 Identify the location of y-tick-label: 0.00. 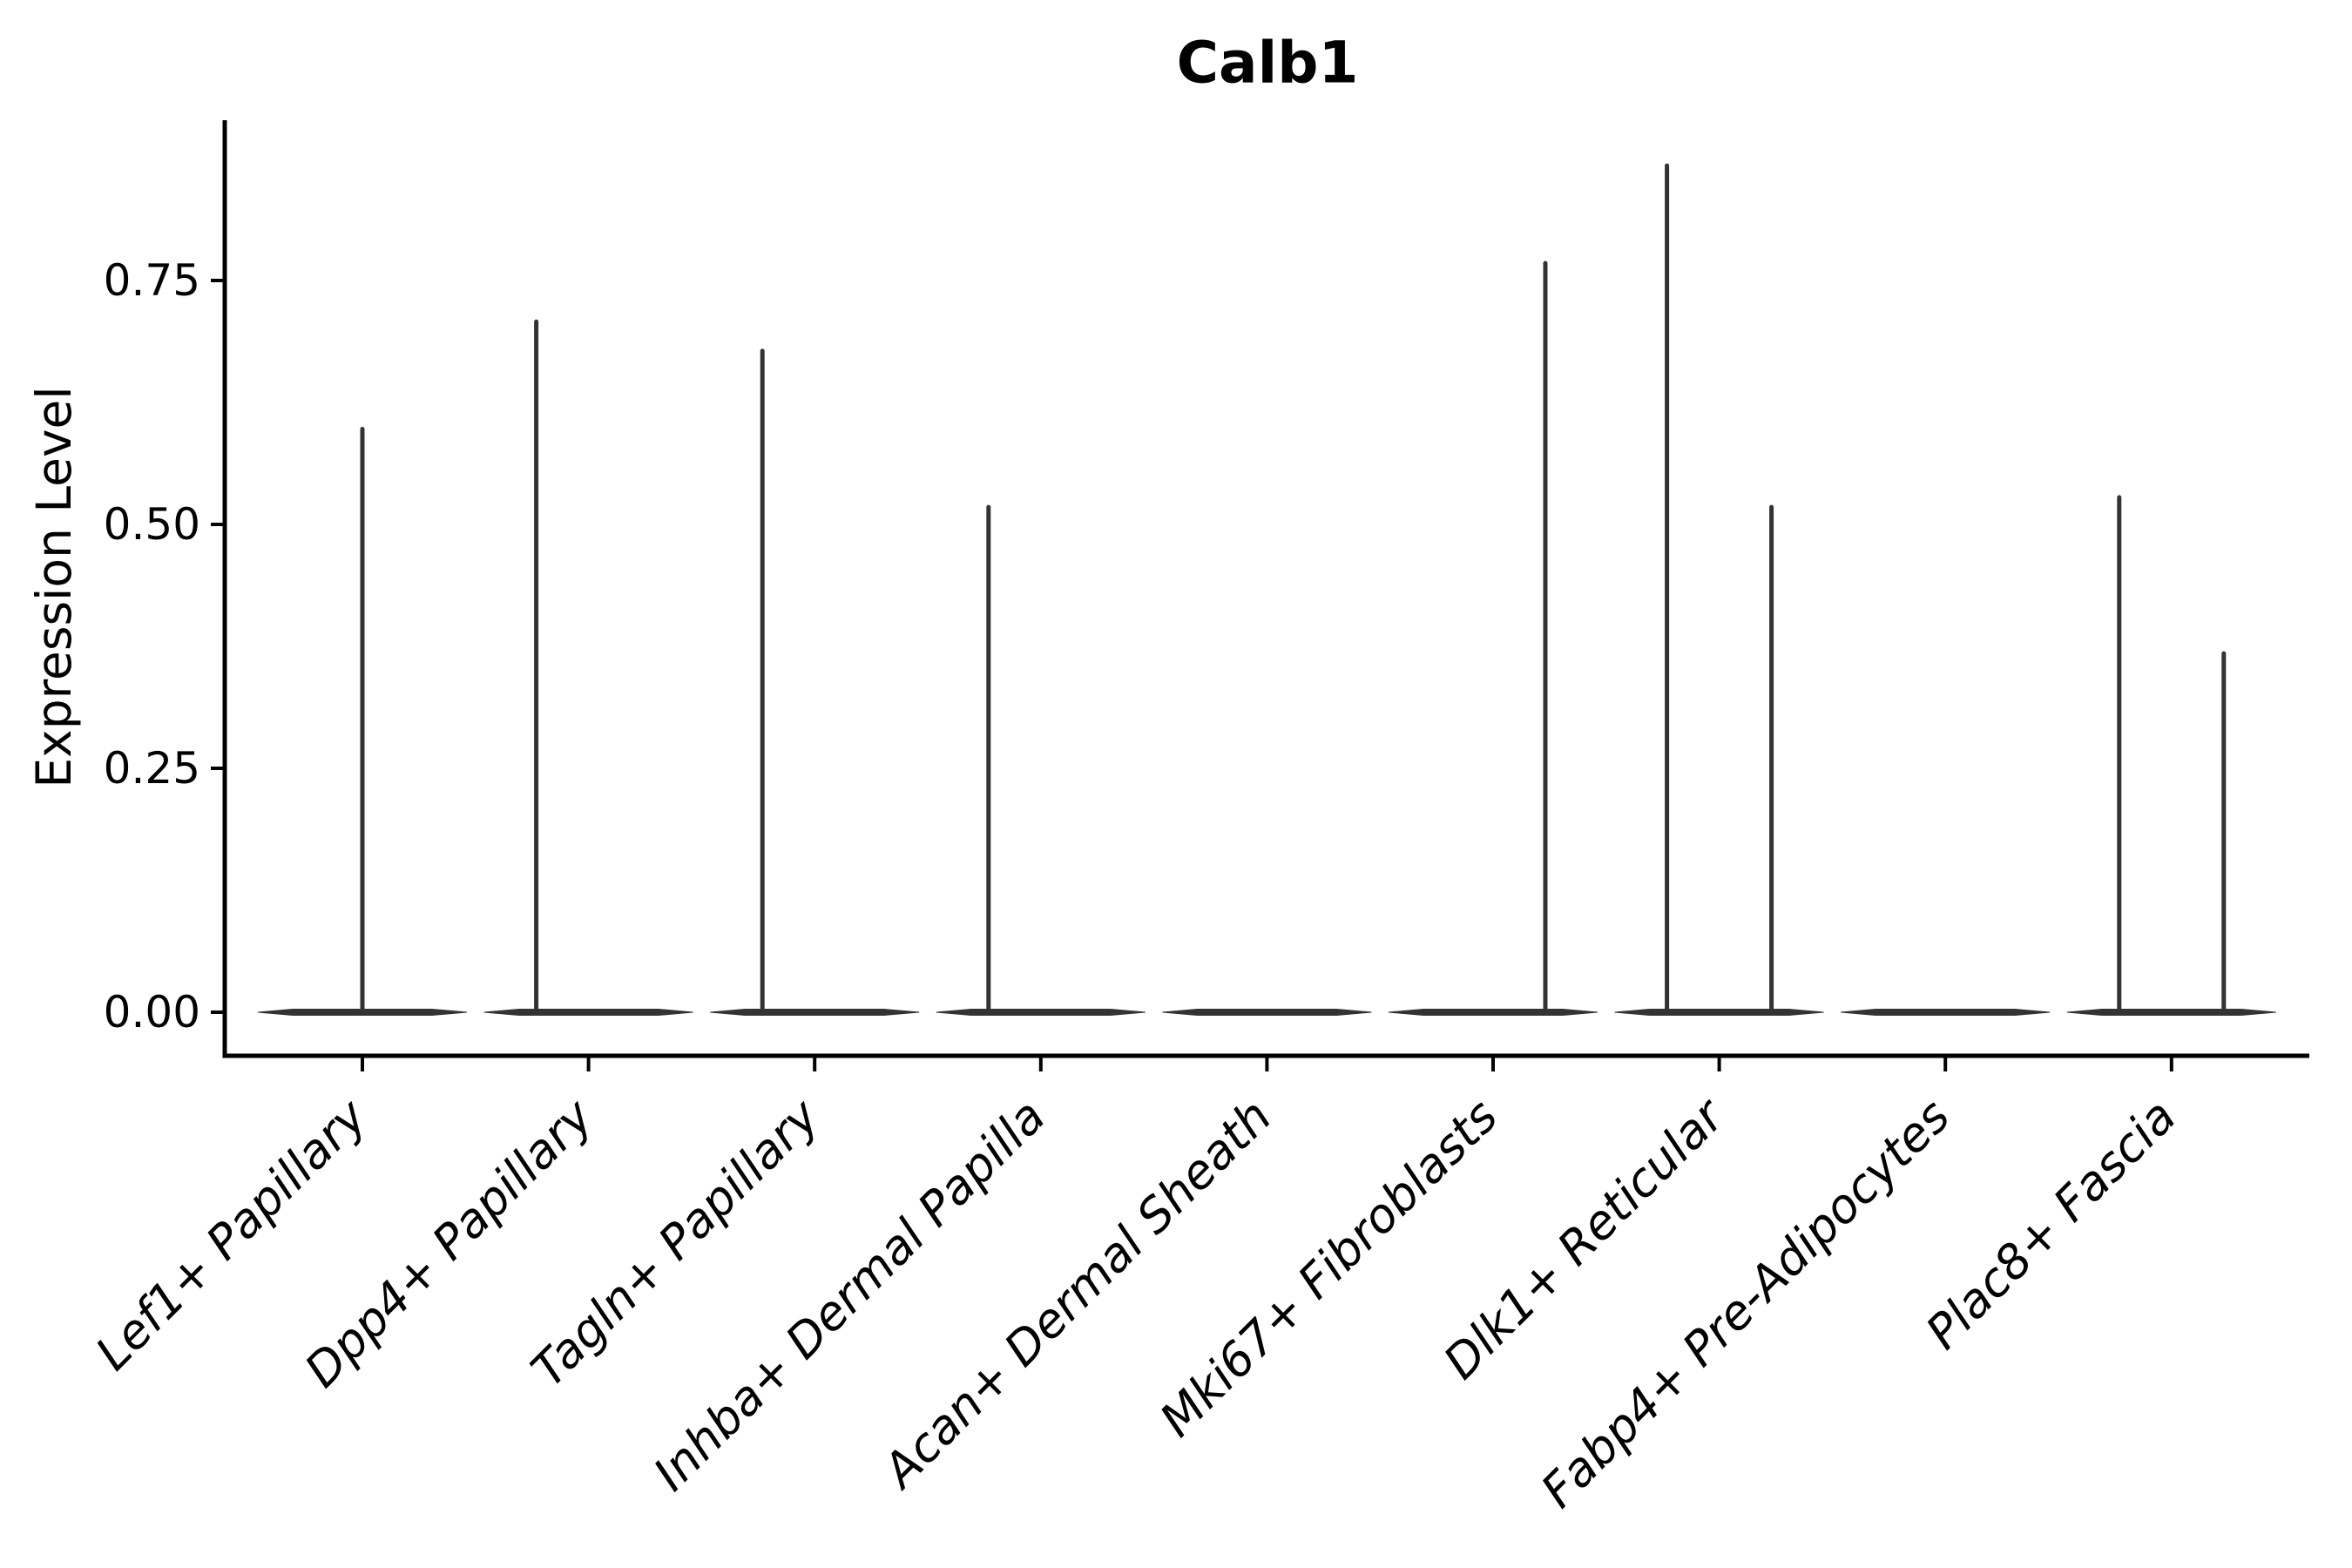
(152, 1012).